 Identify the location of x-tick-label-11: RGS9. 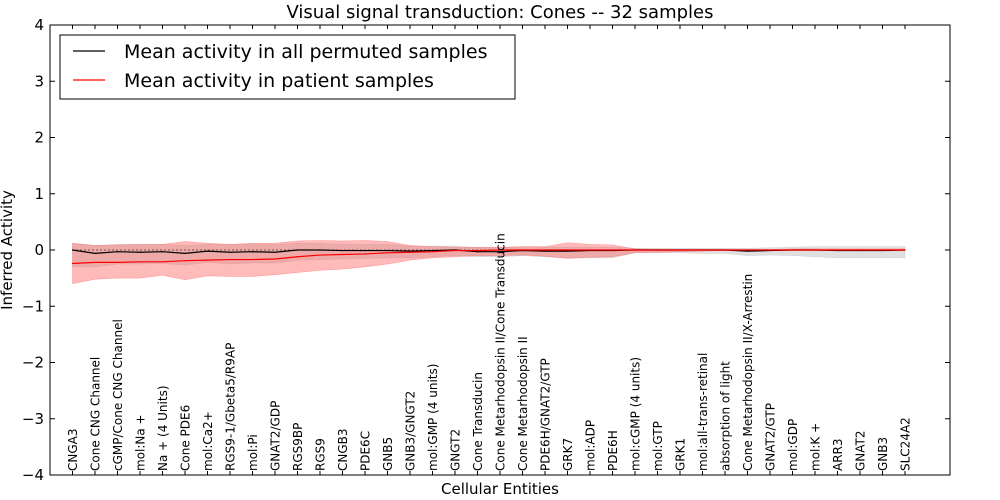
(321, 454).